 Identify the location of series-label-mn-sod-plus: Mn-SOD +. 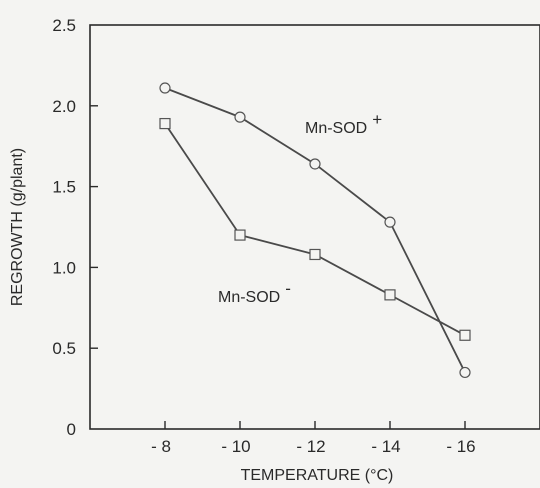
(343, 123).